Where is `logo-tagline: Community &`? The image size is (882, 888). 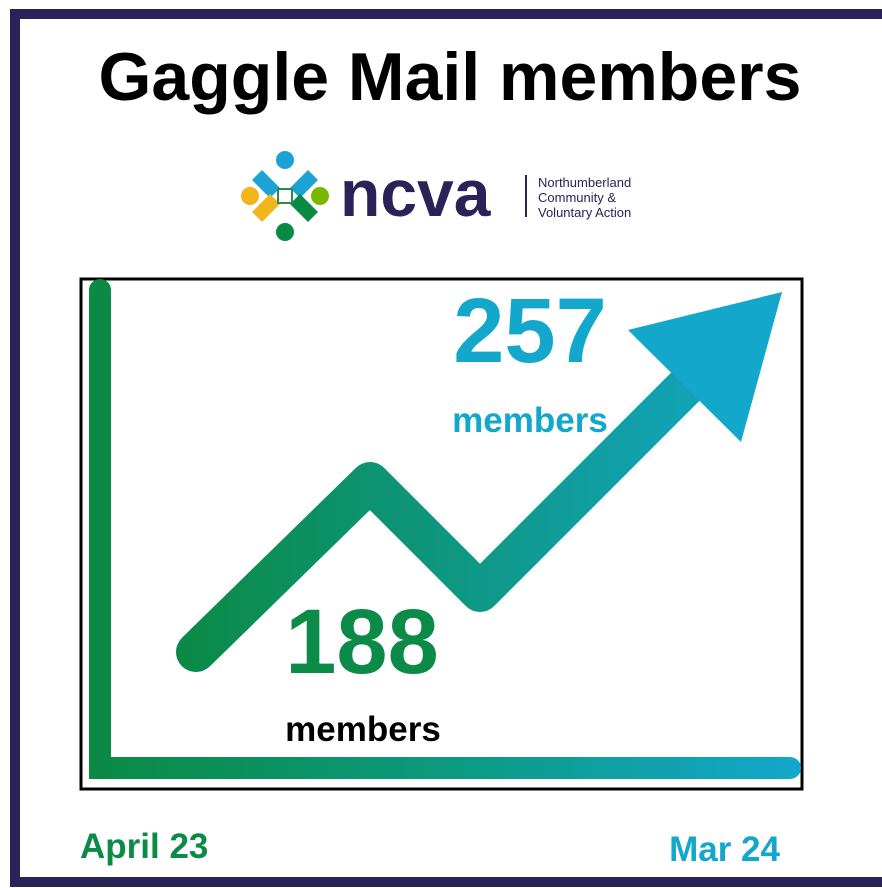
logo-tagline: Community & is located at coordinates (577, 197).